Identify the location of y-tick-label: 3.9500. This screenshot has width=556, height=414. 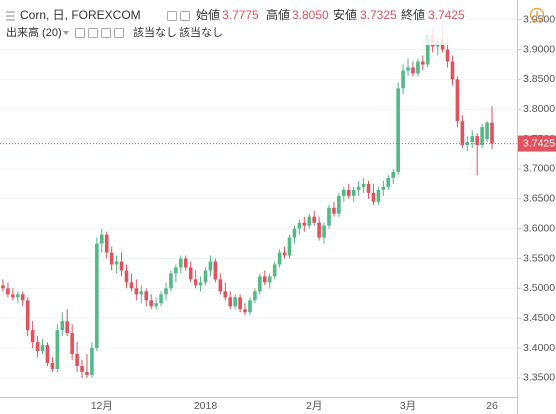
(539, 19).